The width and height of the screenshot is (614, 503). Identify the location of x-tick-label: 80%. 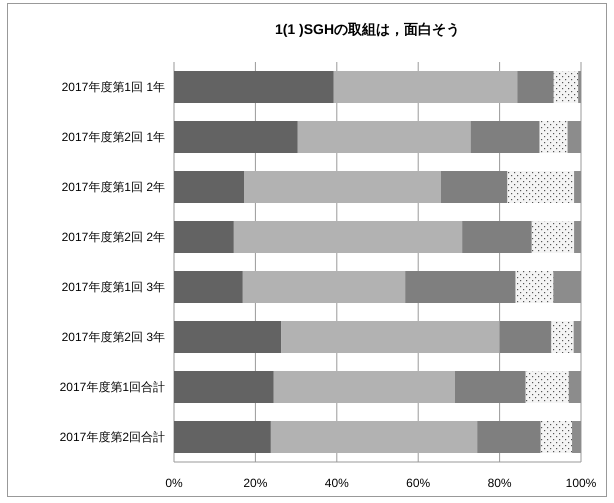
(500, 483).